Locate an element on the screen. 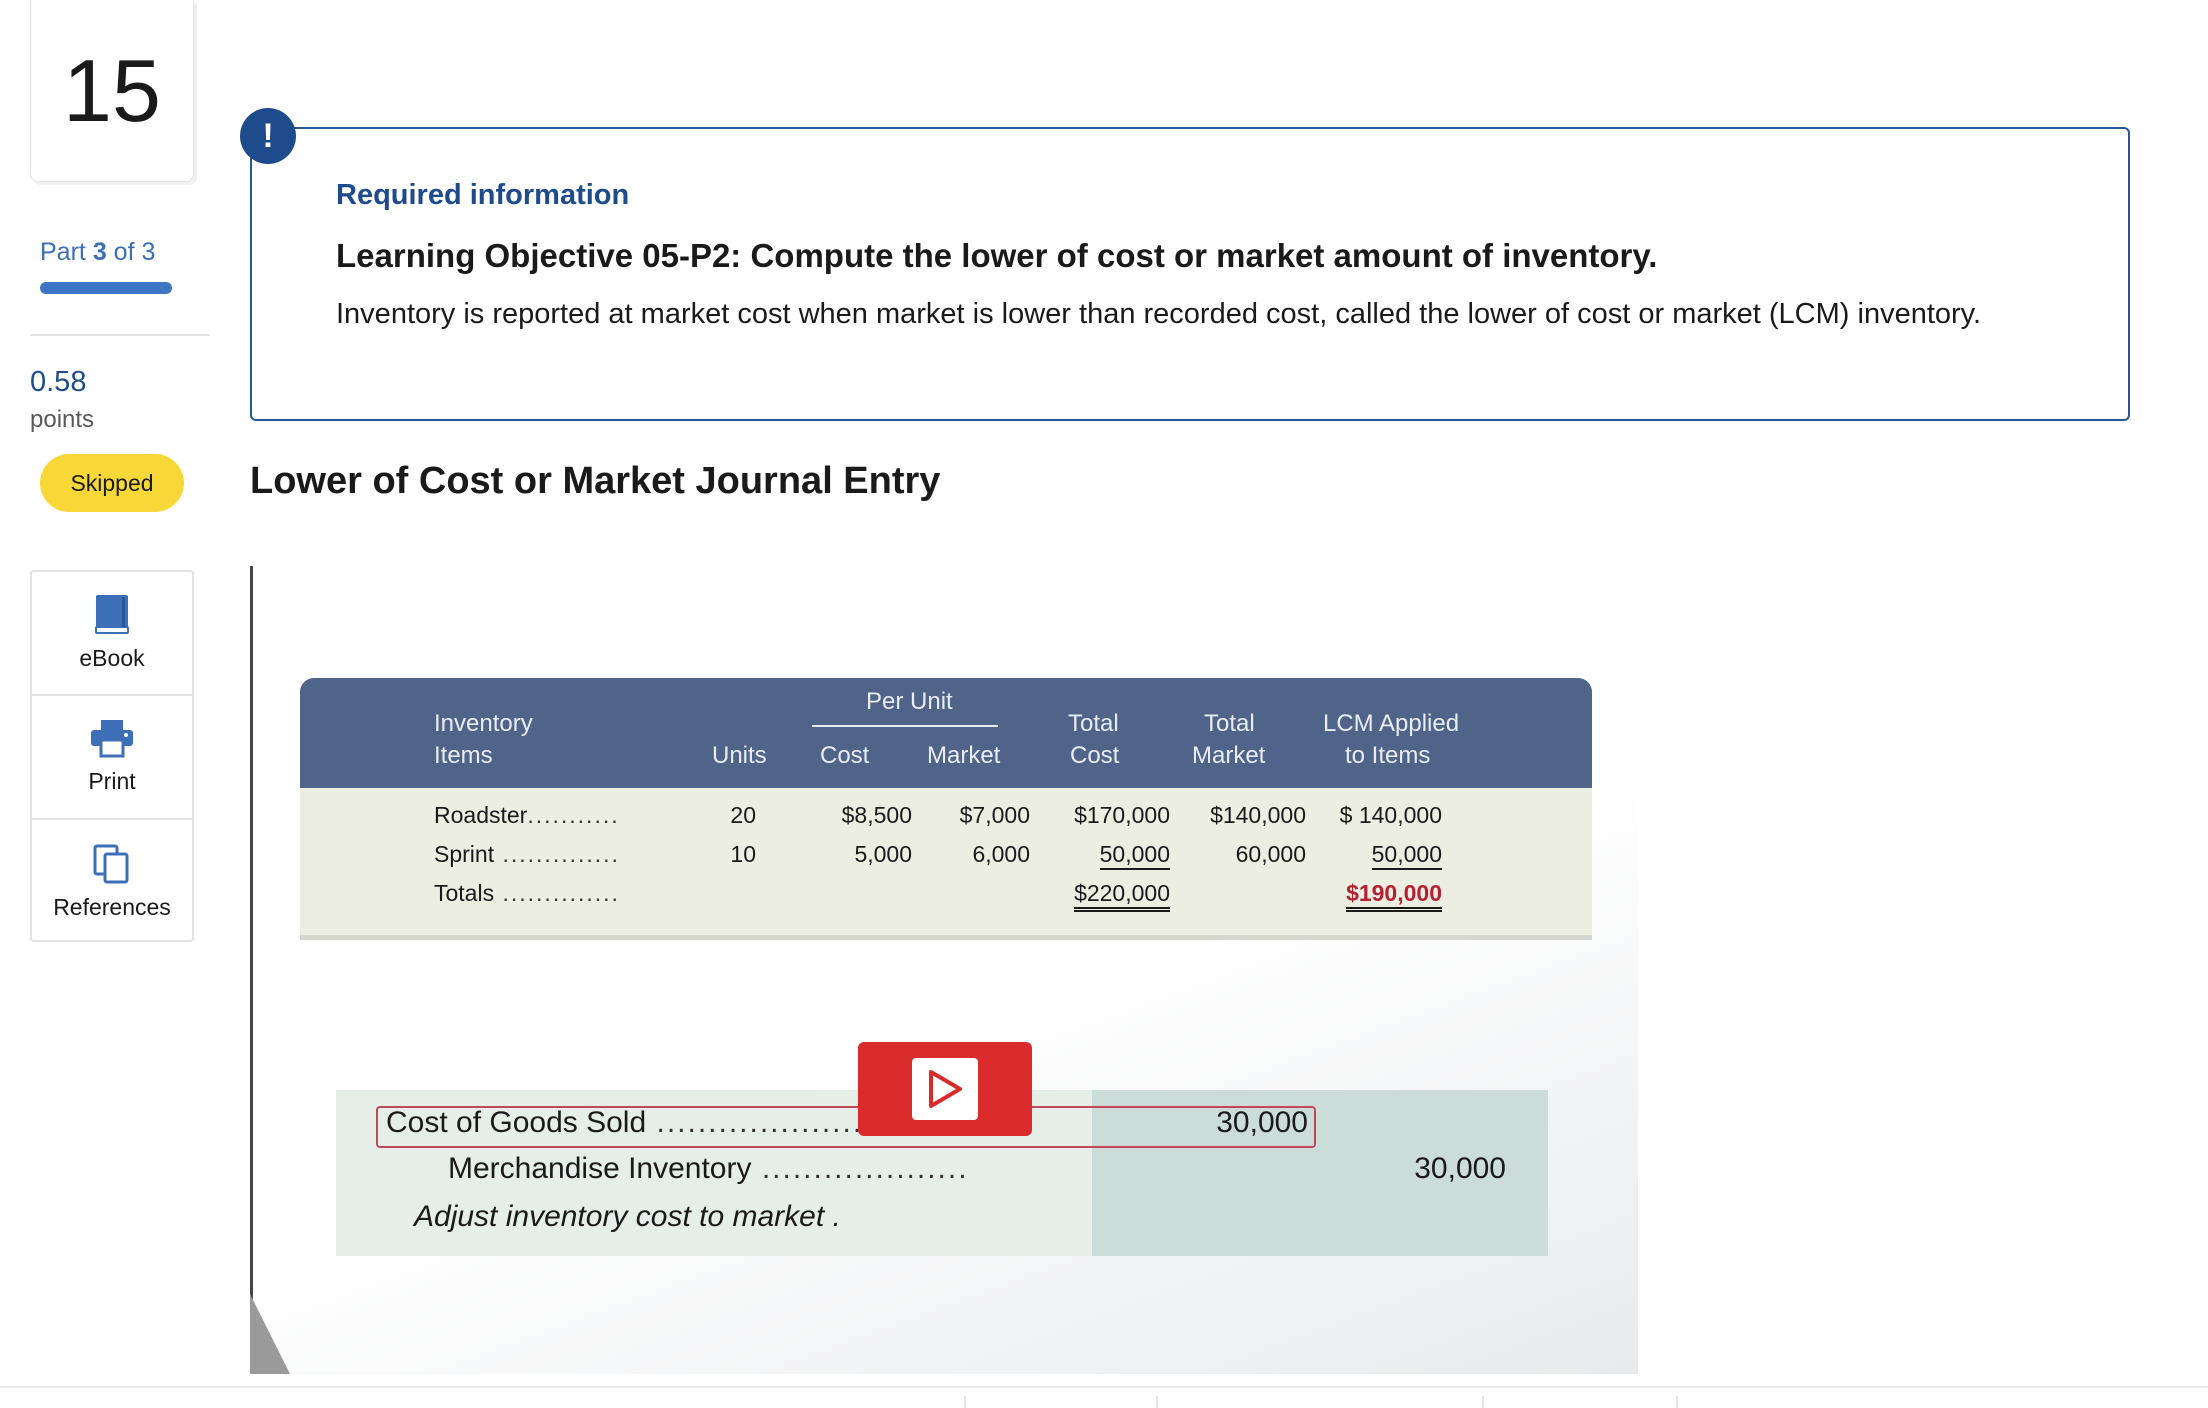 This screenshot has width=2208, height=1408. status-badge: Skipped is located at coordinates (112, 483).